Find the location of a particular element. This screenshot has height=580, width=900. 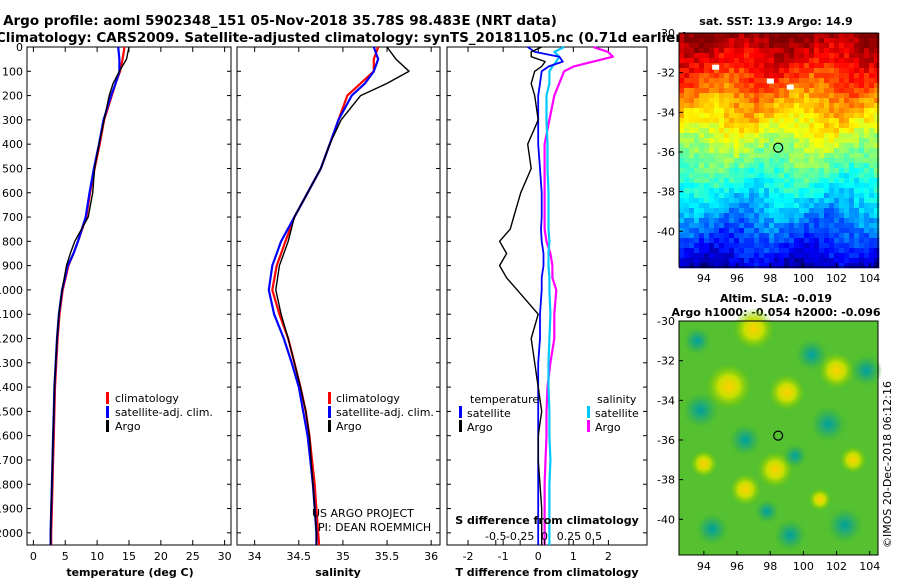

map-x-tick-label: 100 is located at coordinates (803, 278).